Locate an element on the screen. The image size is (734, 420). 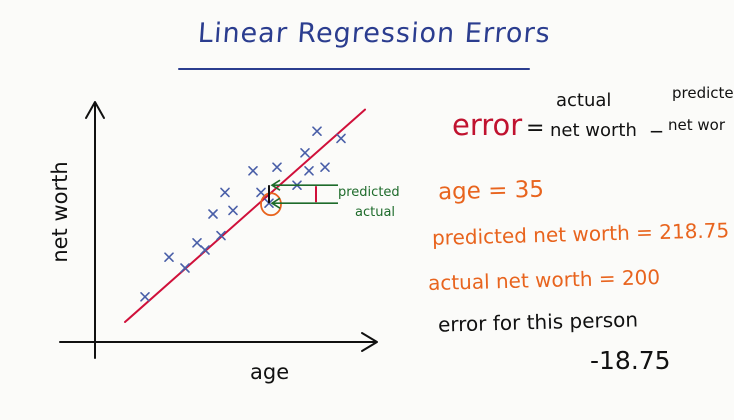
x-axis is located at coordinates (218, 342).